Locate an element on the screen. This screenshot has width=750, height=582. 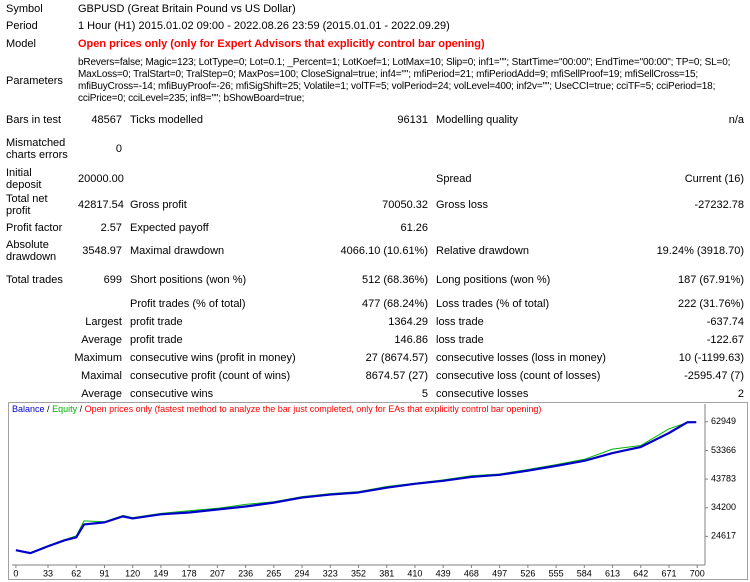
label: Absolute drawdown is located at coordinates (31, 251).